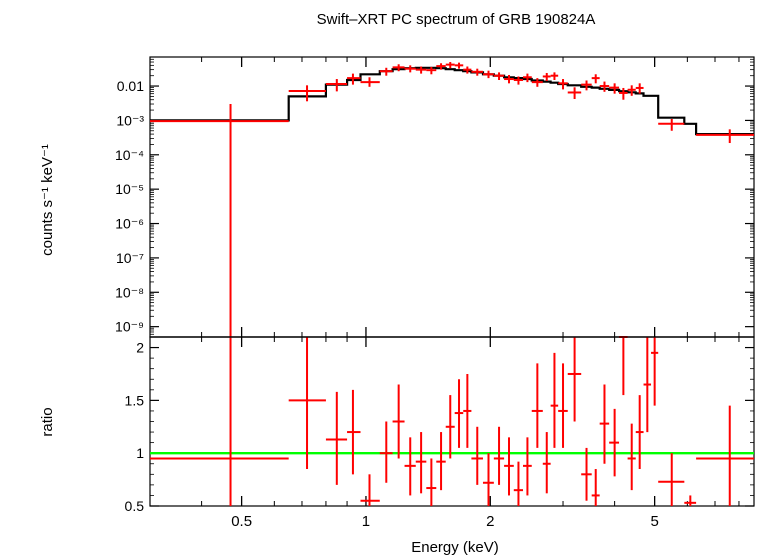  What do you see at coordinates (241, 521) in the screenshot?
I see `x-tick-label: 0.5` at bounding box center [241, 521].